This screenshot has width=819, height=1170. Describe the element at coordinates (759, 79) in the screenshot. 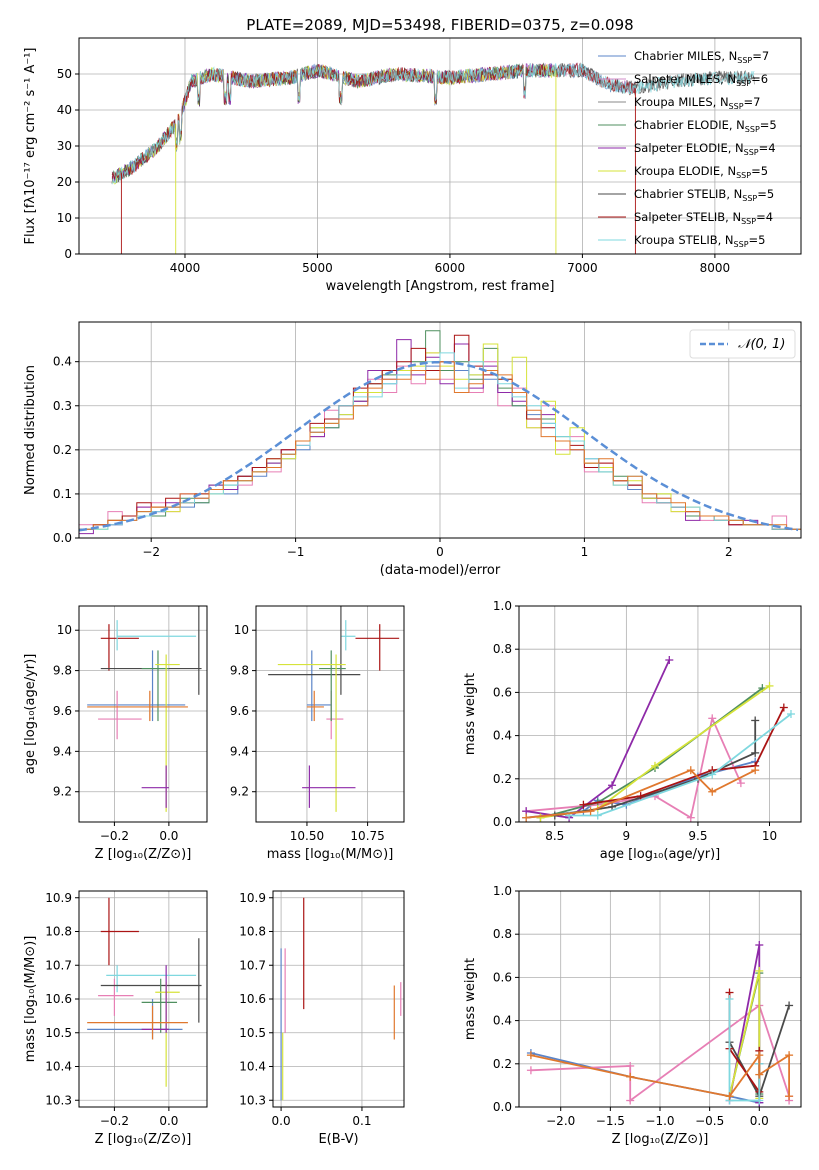

I see `legend-label-end: =6` at that location.